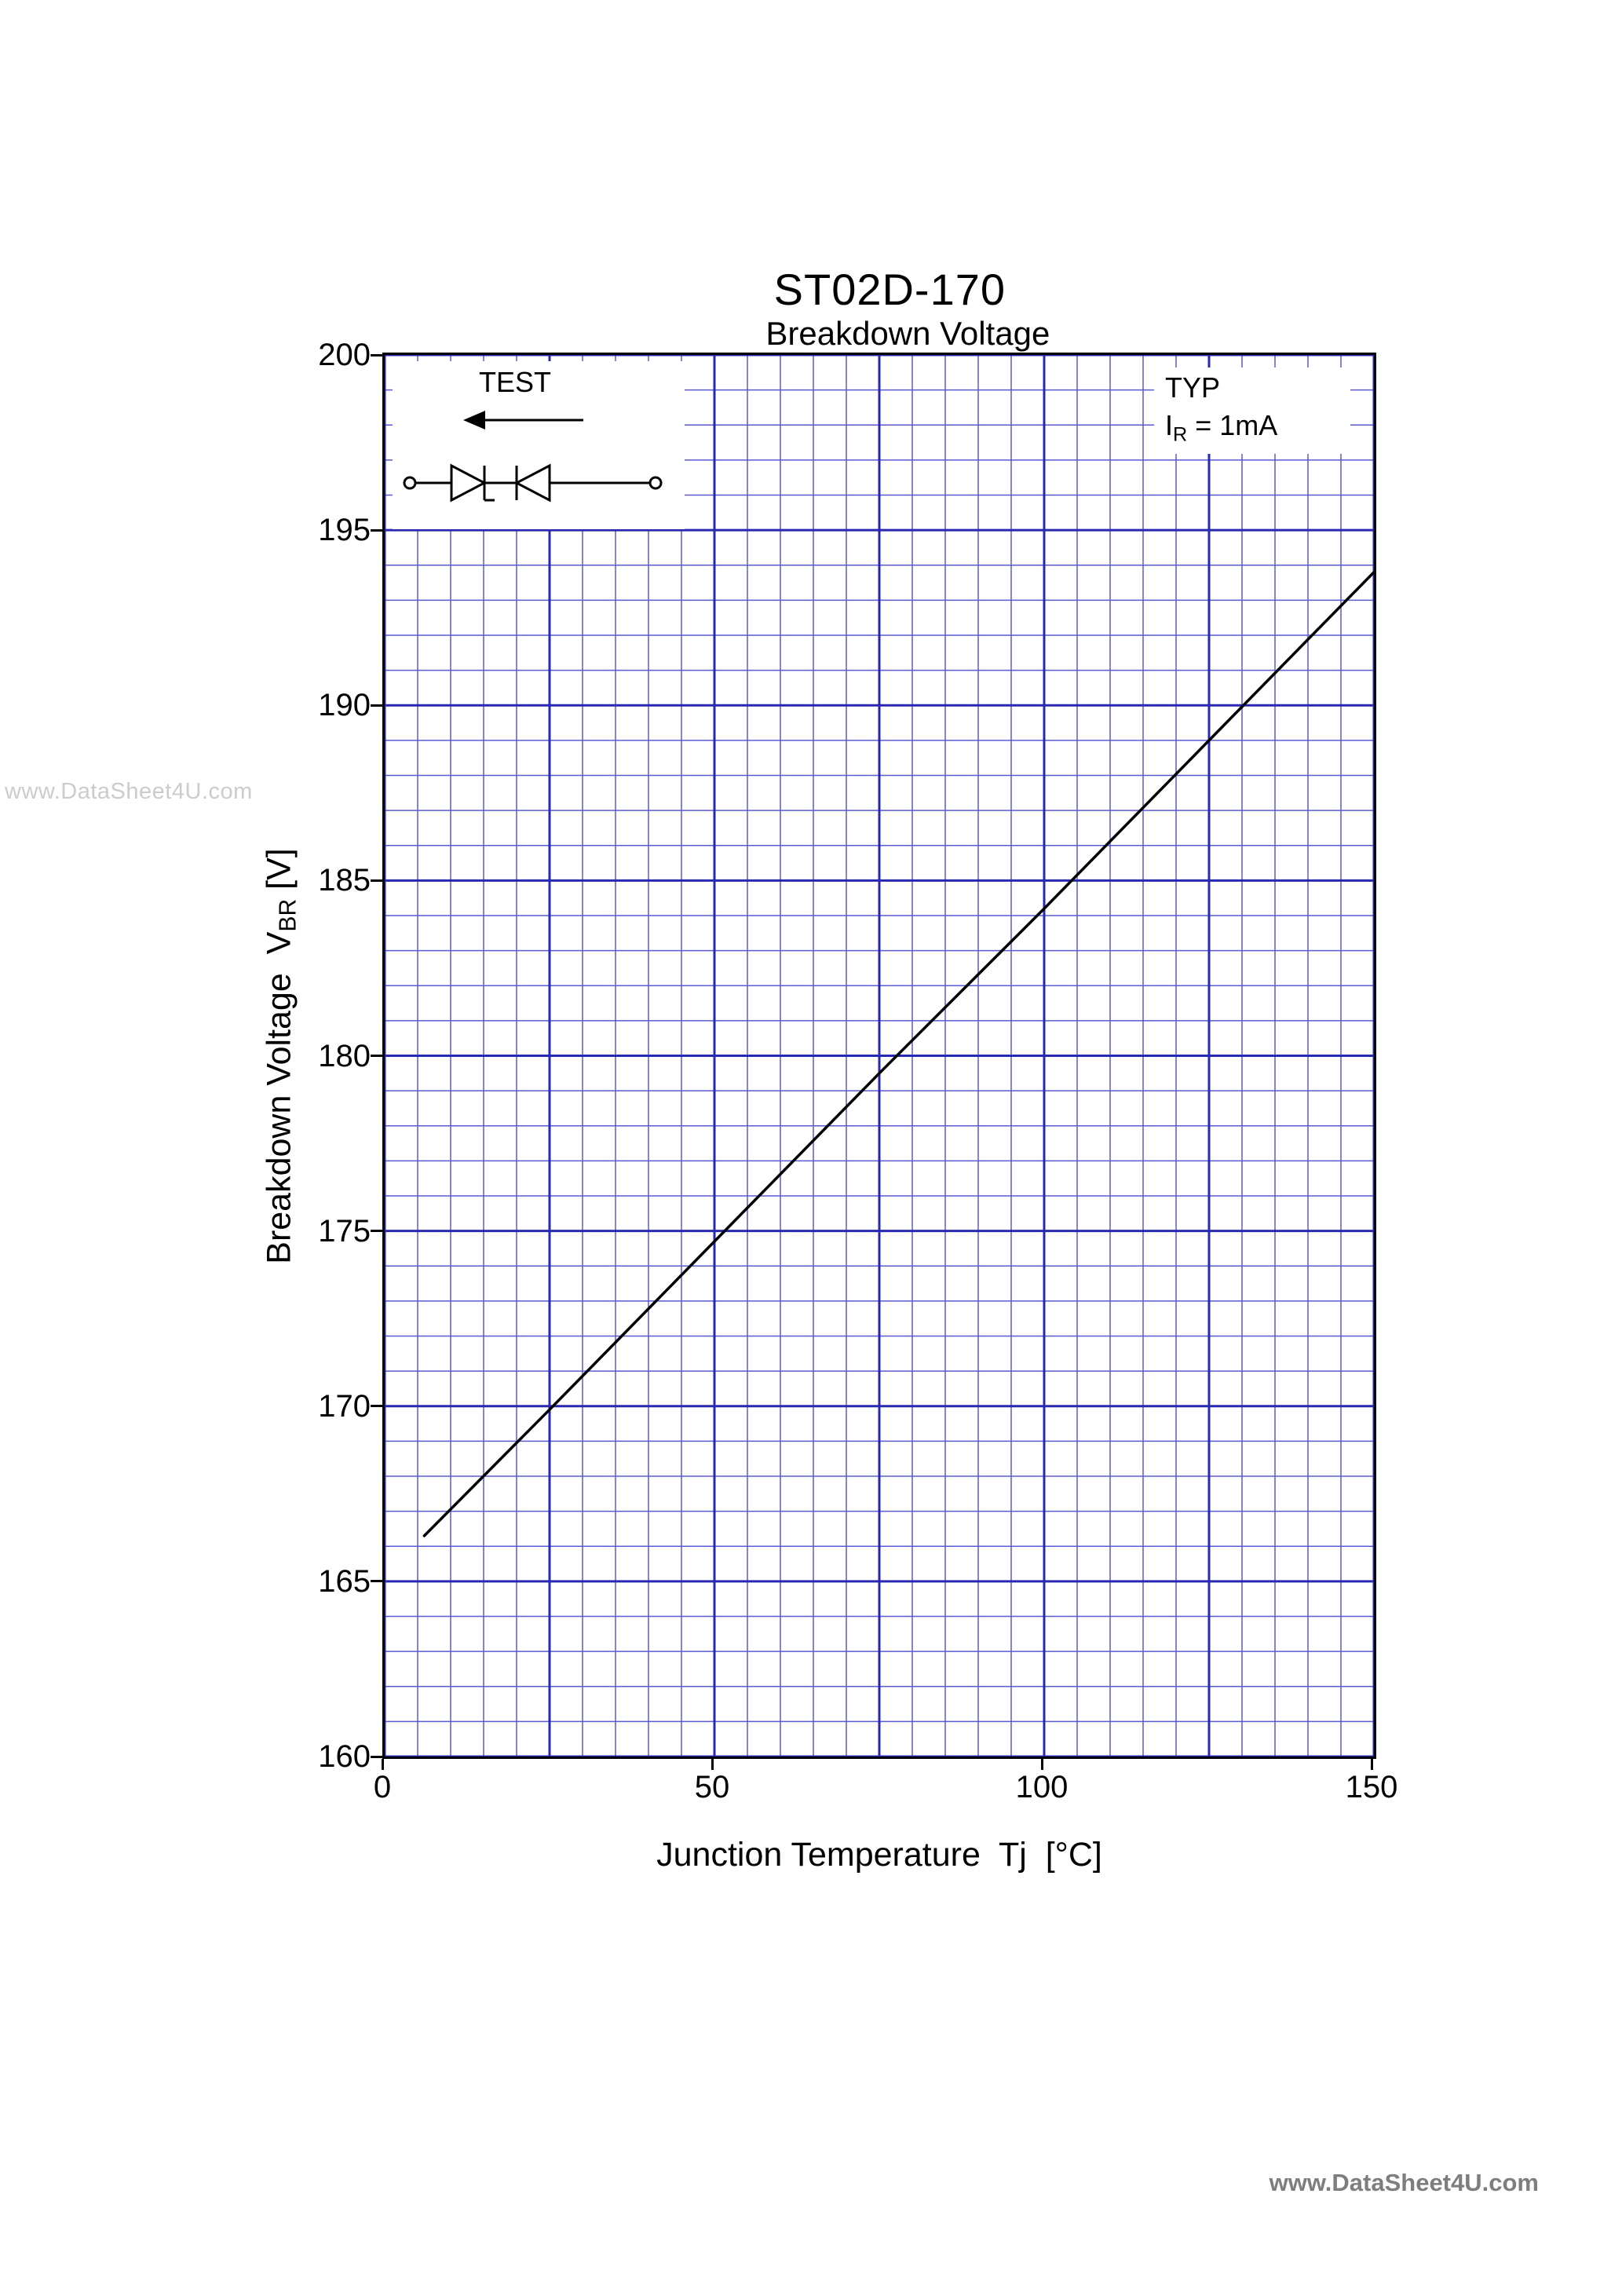 The image size is (1622, 2296). I want to click on conditions-box: TYP IR = 1mA, so click(1252, 411).